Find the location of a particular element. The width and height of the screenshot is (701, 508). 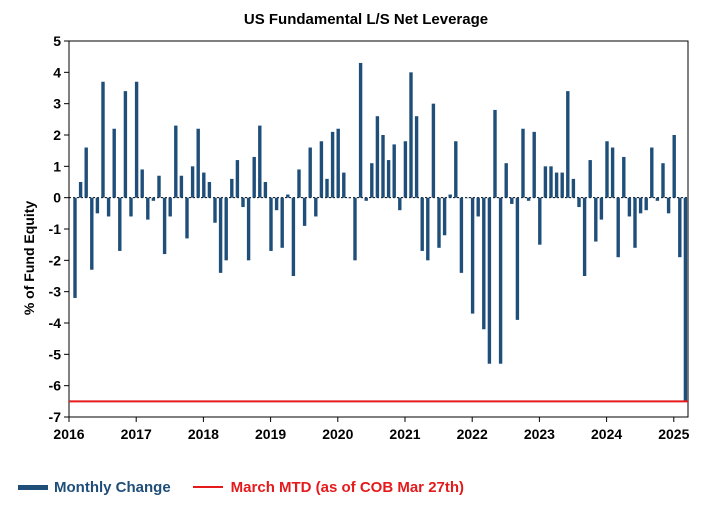

y-tick-label: -6 is located at coordinates (55, 386).